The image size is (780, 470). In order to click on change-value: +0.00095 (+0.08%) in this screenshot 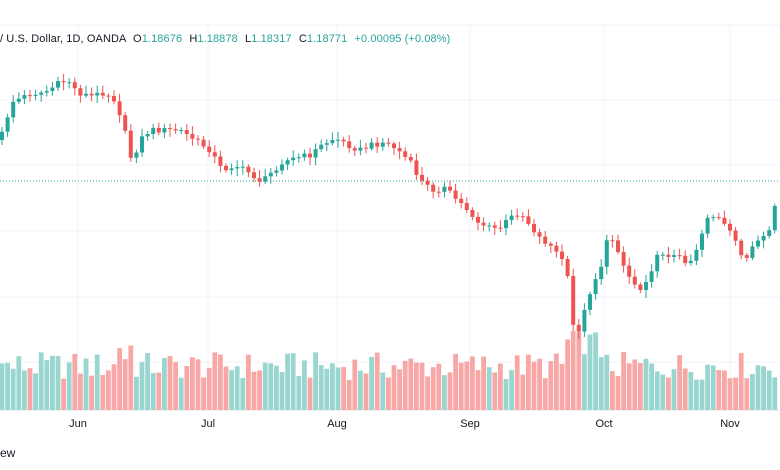, I will do `click(402, 39)`.